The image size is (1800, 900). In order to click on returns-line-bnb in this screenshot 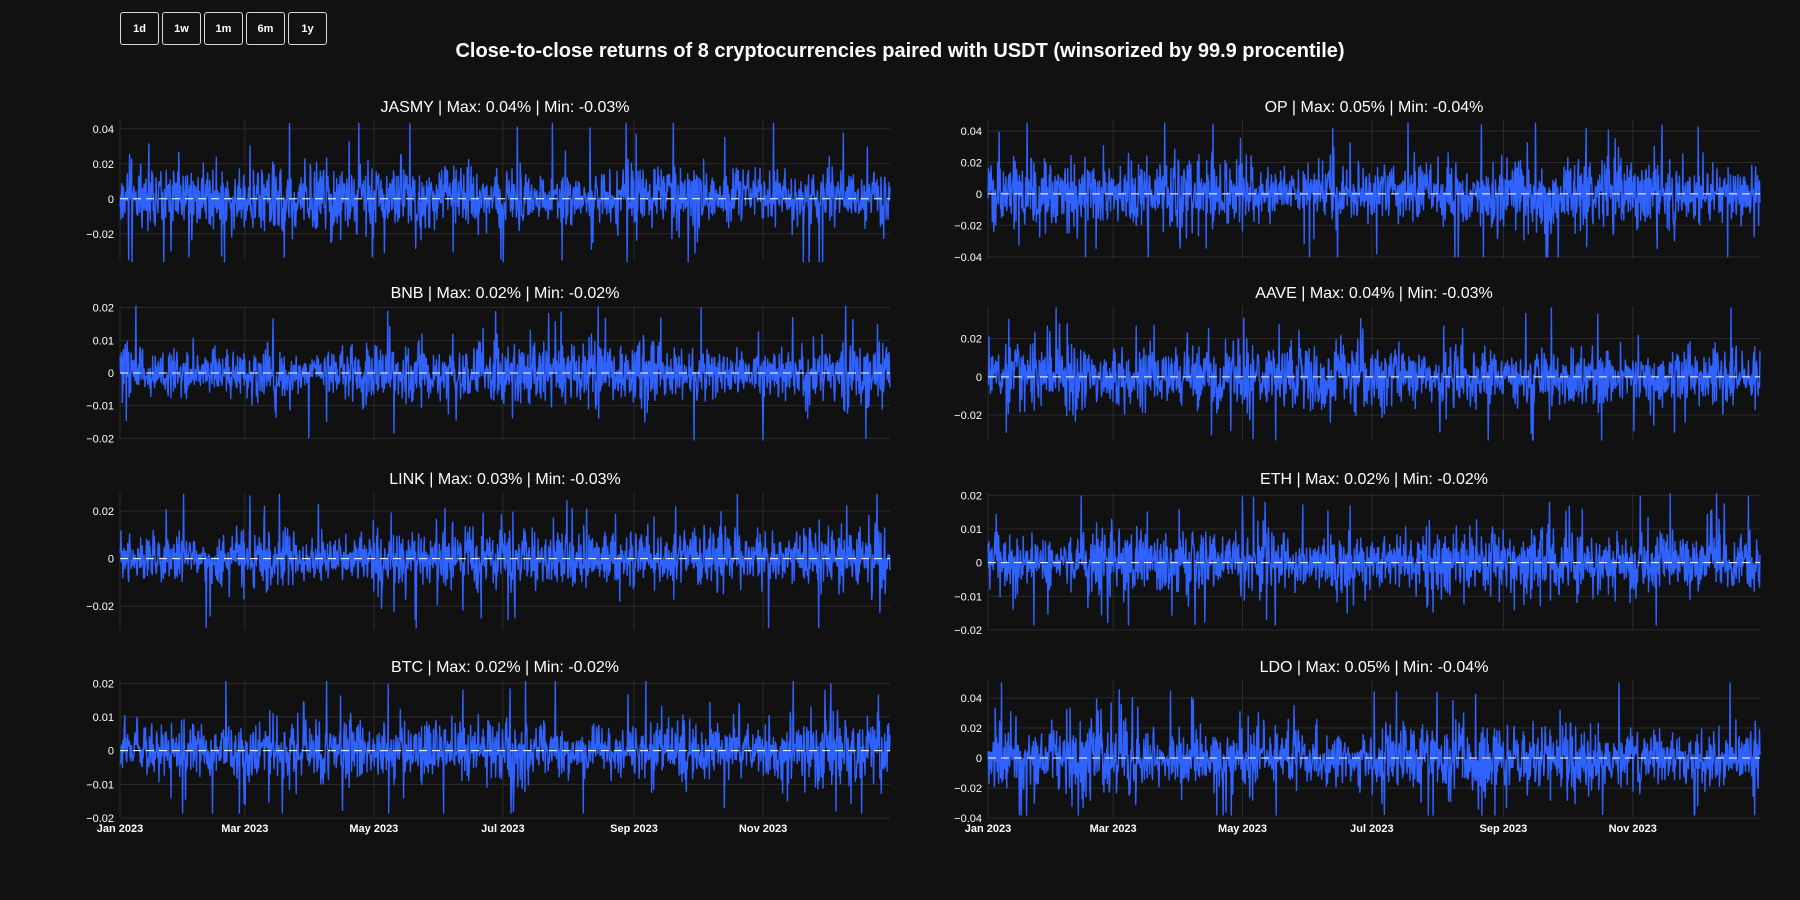, I will do `click(505, 373)`.